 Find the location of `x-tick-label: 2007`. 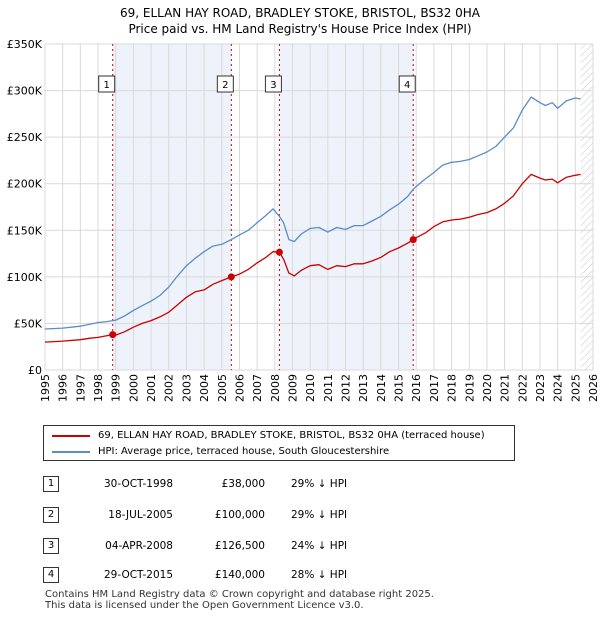

x-tick-label: 2007 is located at coordinates (257, 388).